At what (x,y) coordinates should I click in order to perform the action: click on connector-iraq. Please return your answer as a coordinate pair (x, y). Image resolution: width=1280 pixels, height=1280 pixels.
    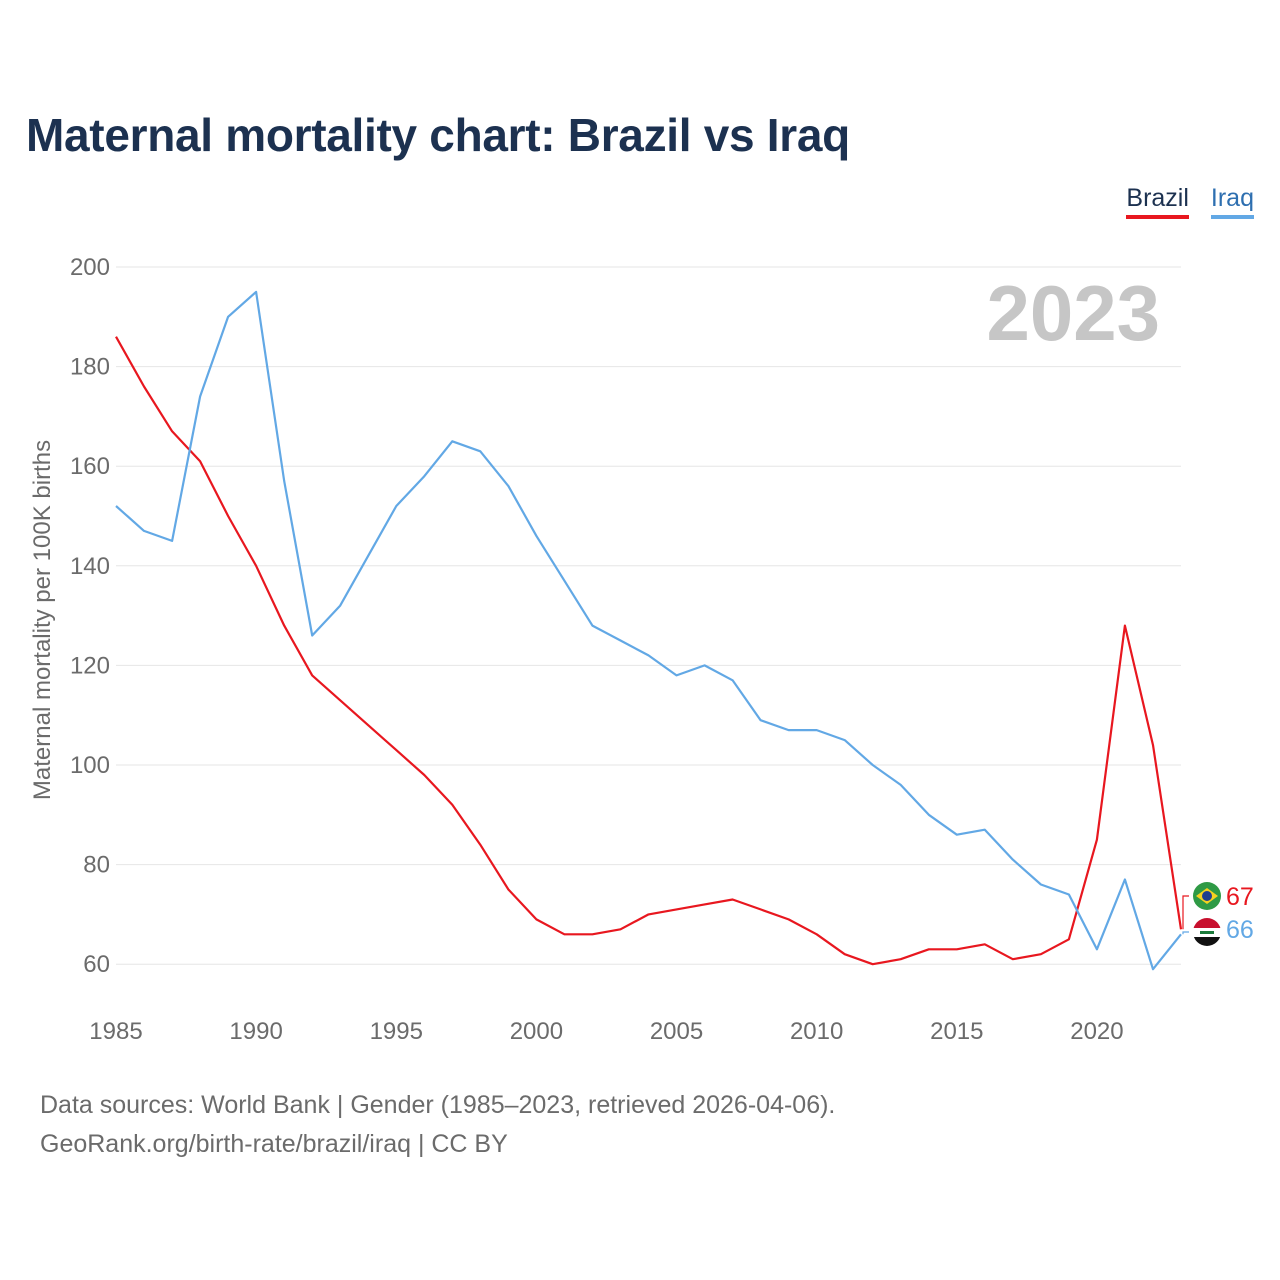
    Looking at the image, I should click on (1185, 933).